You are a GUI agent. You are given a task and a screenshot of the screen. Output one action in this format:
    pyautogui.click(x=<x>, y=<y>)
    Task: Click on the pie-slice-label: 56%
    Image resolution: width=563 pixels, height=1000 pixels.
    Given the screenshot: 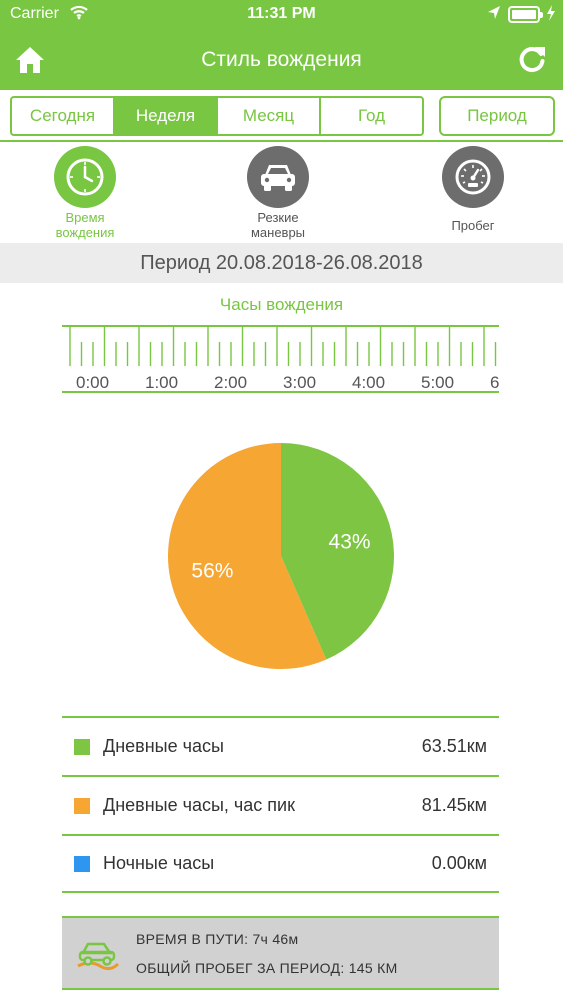 What is the action you would take?
    pyautogui.click(x=212, y=570)
    